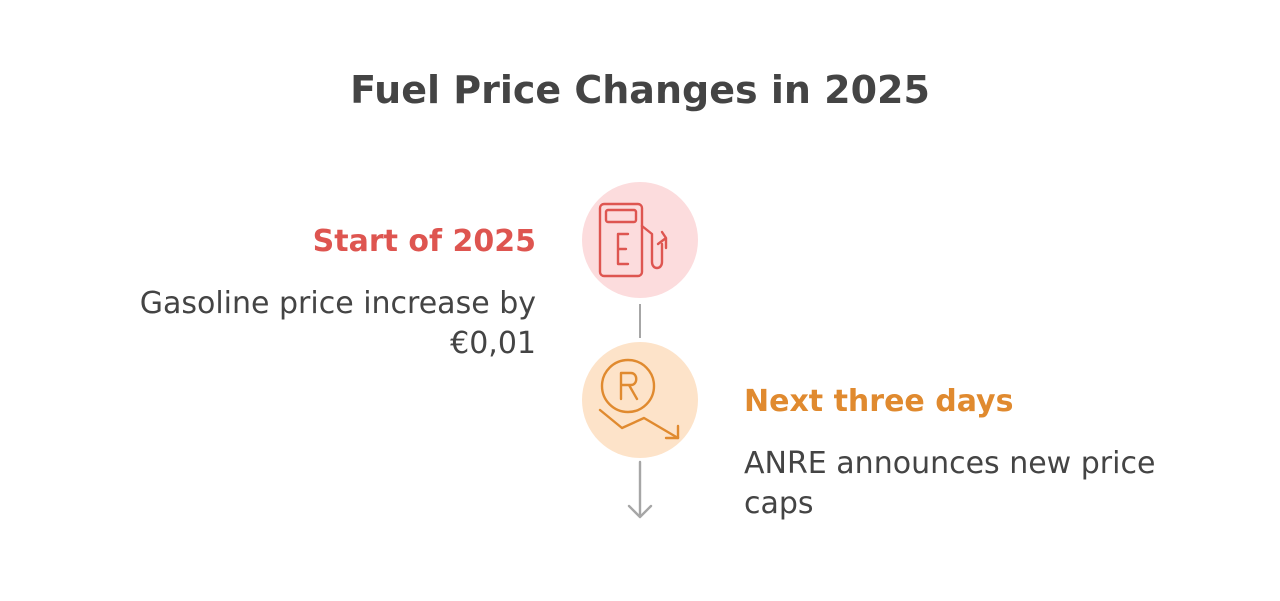 The height and width of the screenshot is (601, 1280). I want to click on diagram-title: Fuel Price Changes in 2025, so click(640, 90).